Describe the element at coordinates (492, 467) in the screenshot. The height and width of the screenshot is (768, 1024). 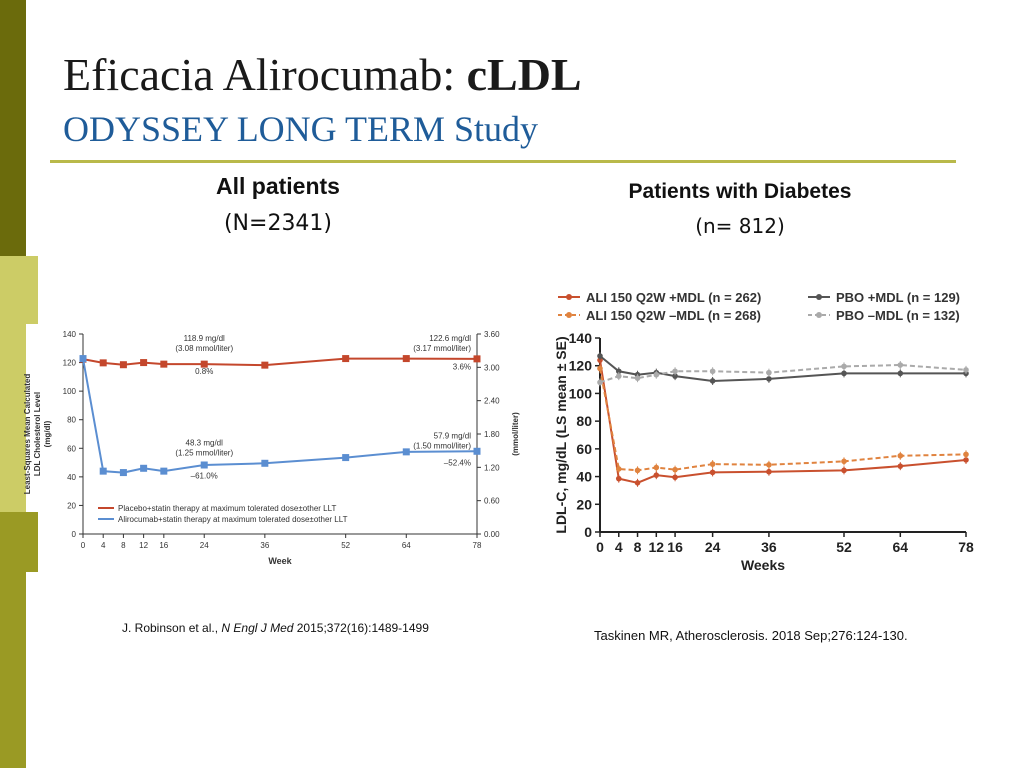
I see `y2-tick-label: 1.20` at that location.